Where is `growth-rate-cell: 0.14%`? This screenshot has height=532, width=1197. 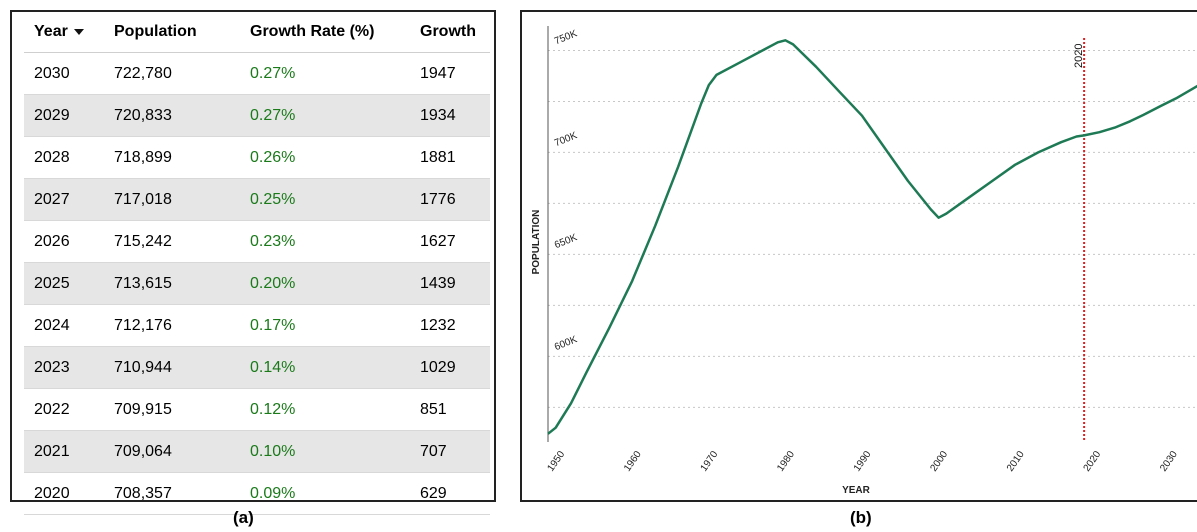 growth-rate-cell: 0.14% is located at coordinates (325, 367).